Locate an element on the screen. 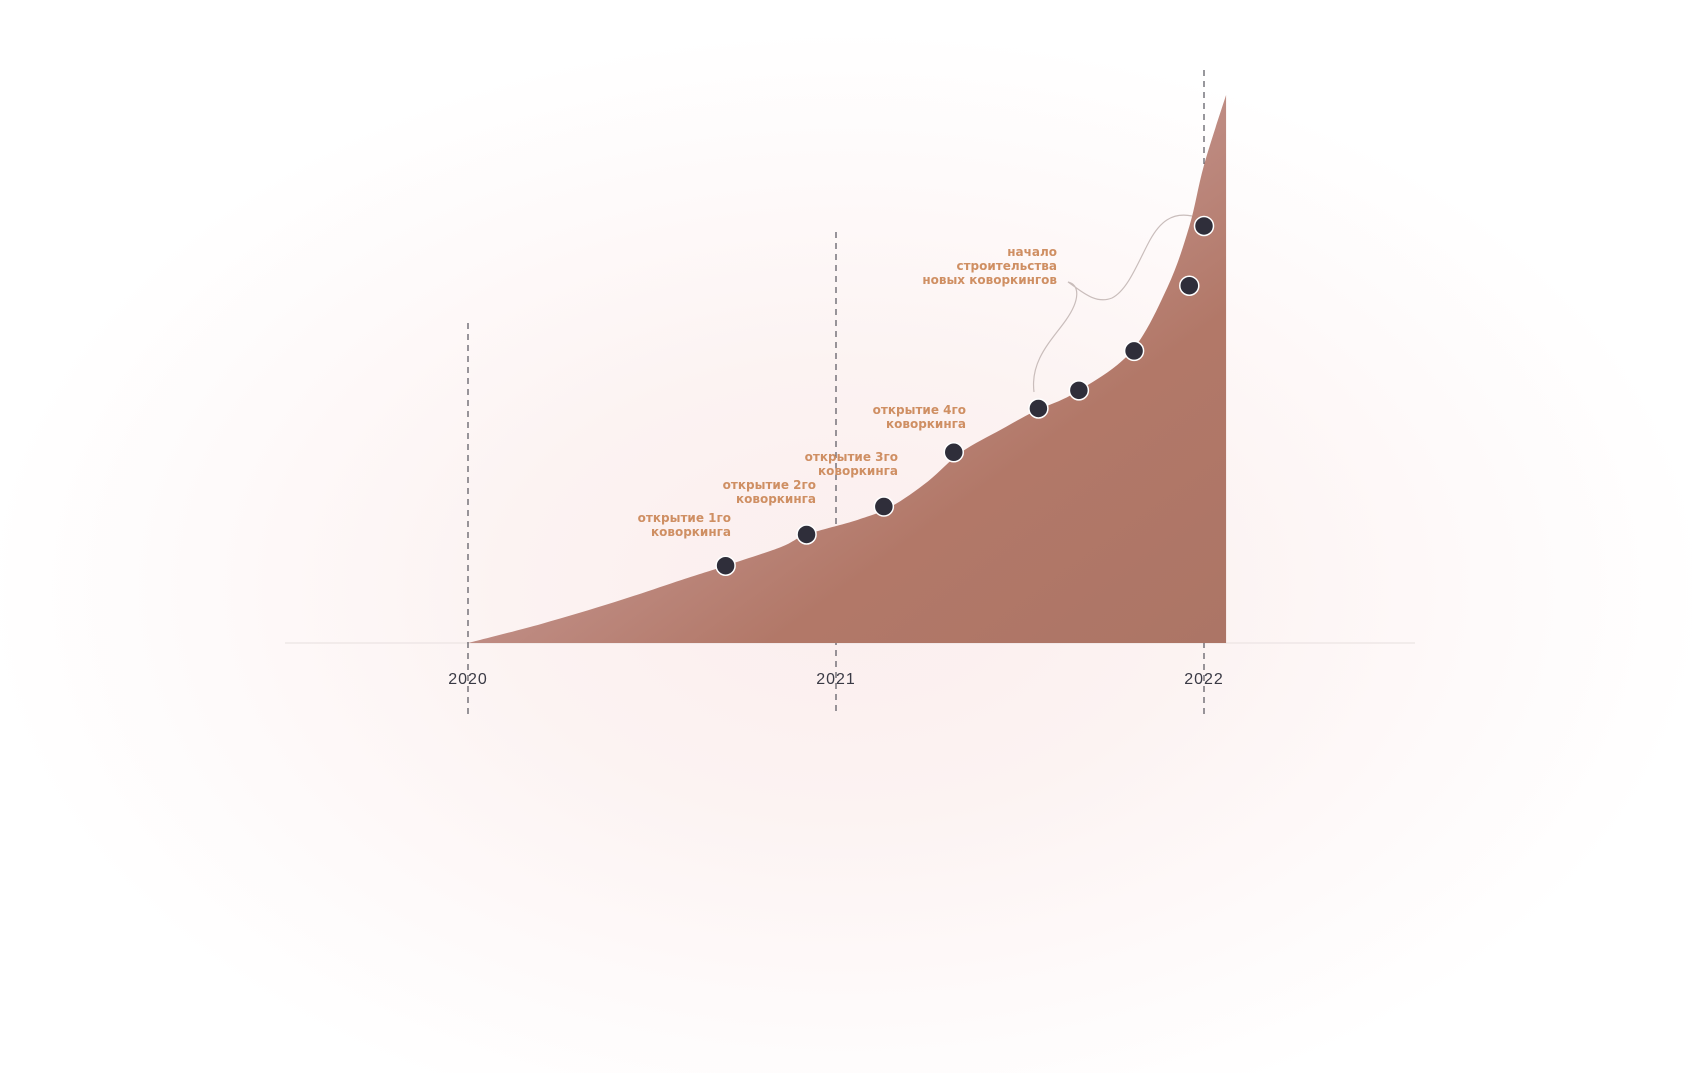  annotation-5-line-1: начало is located at coordinates (1032, 252).